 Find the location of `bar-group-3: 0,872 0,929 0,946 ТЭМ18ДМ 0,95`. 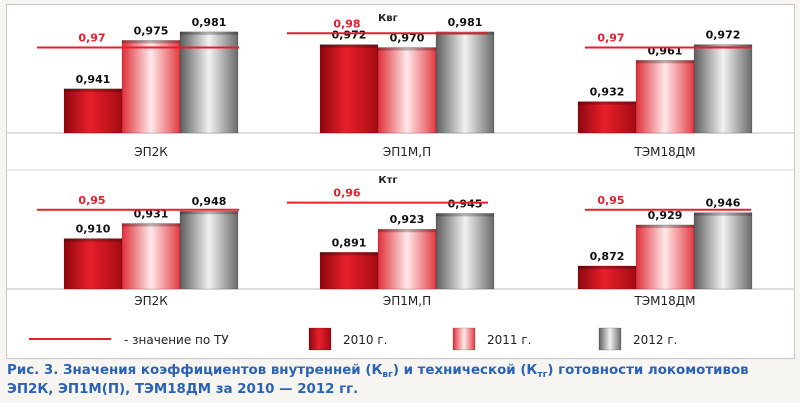

bar-group-3: 0,872 0,929 0,946 ТЭМ18ДМ 0,95 is located at coordinates (665, 251).